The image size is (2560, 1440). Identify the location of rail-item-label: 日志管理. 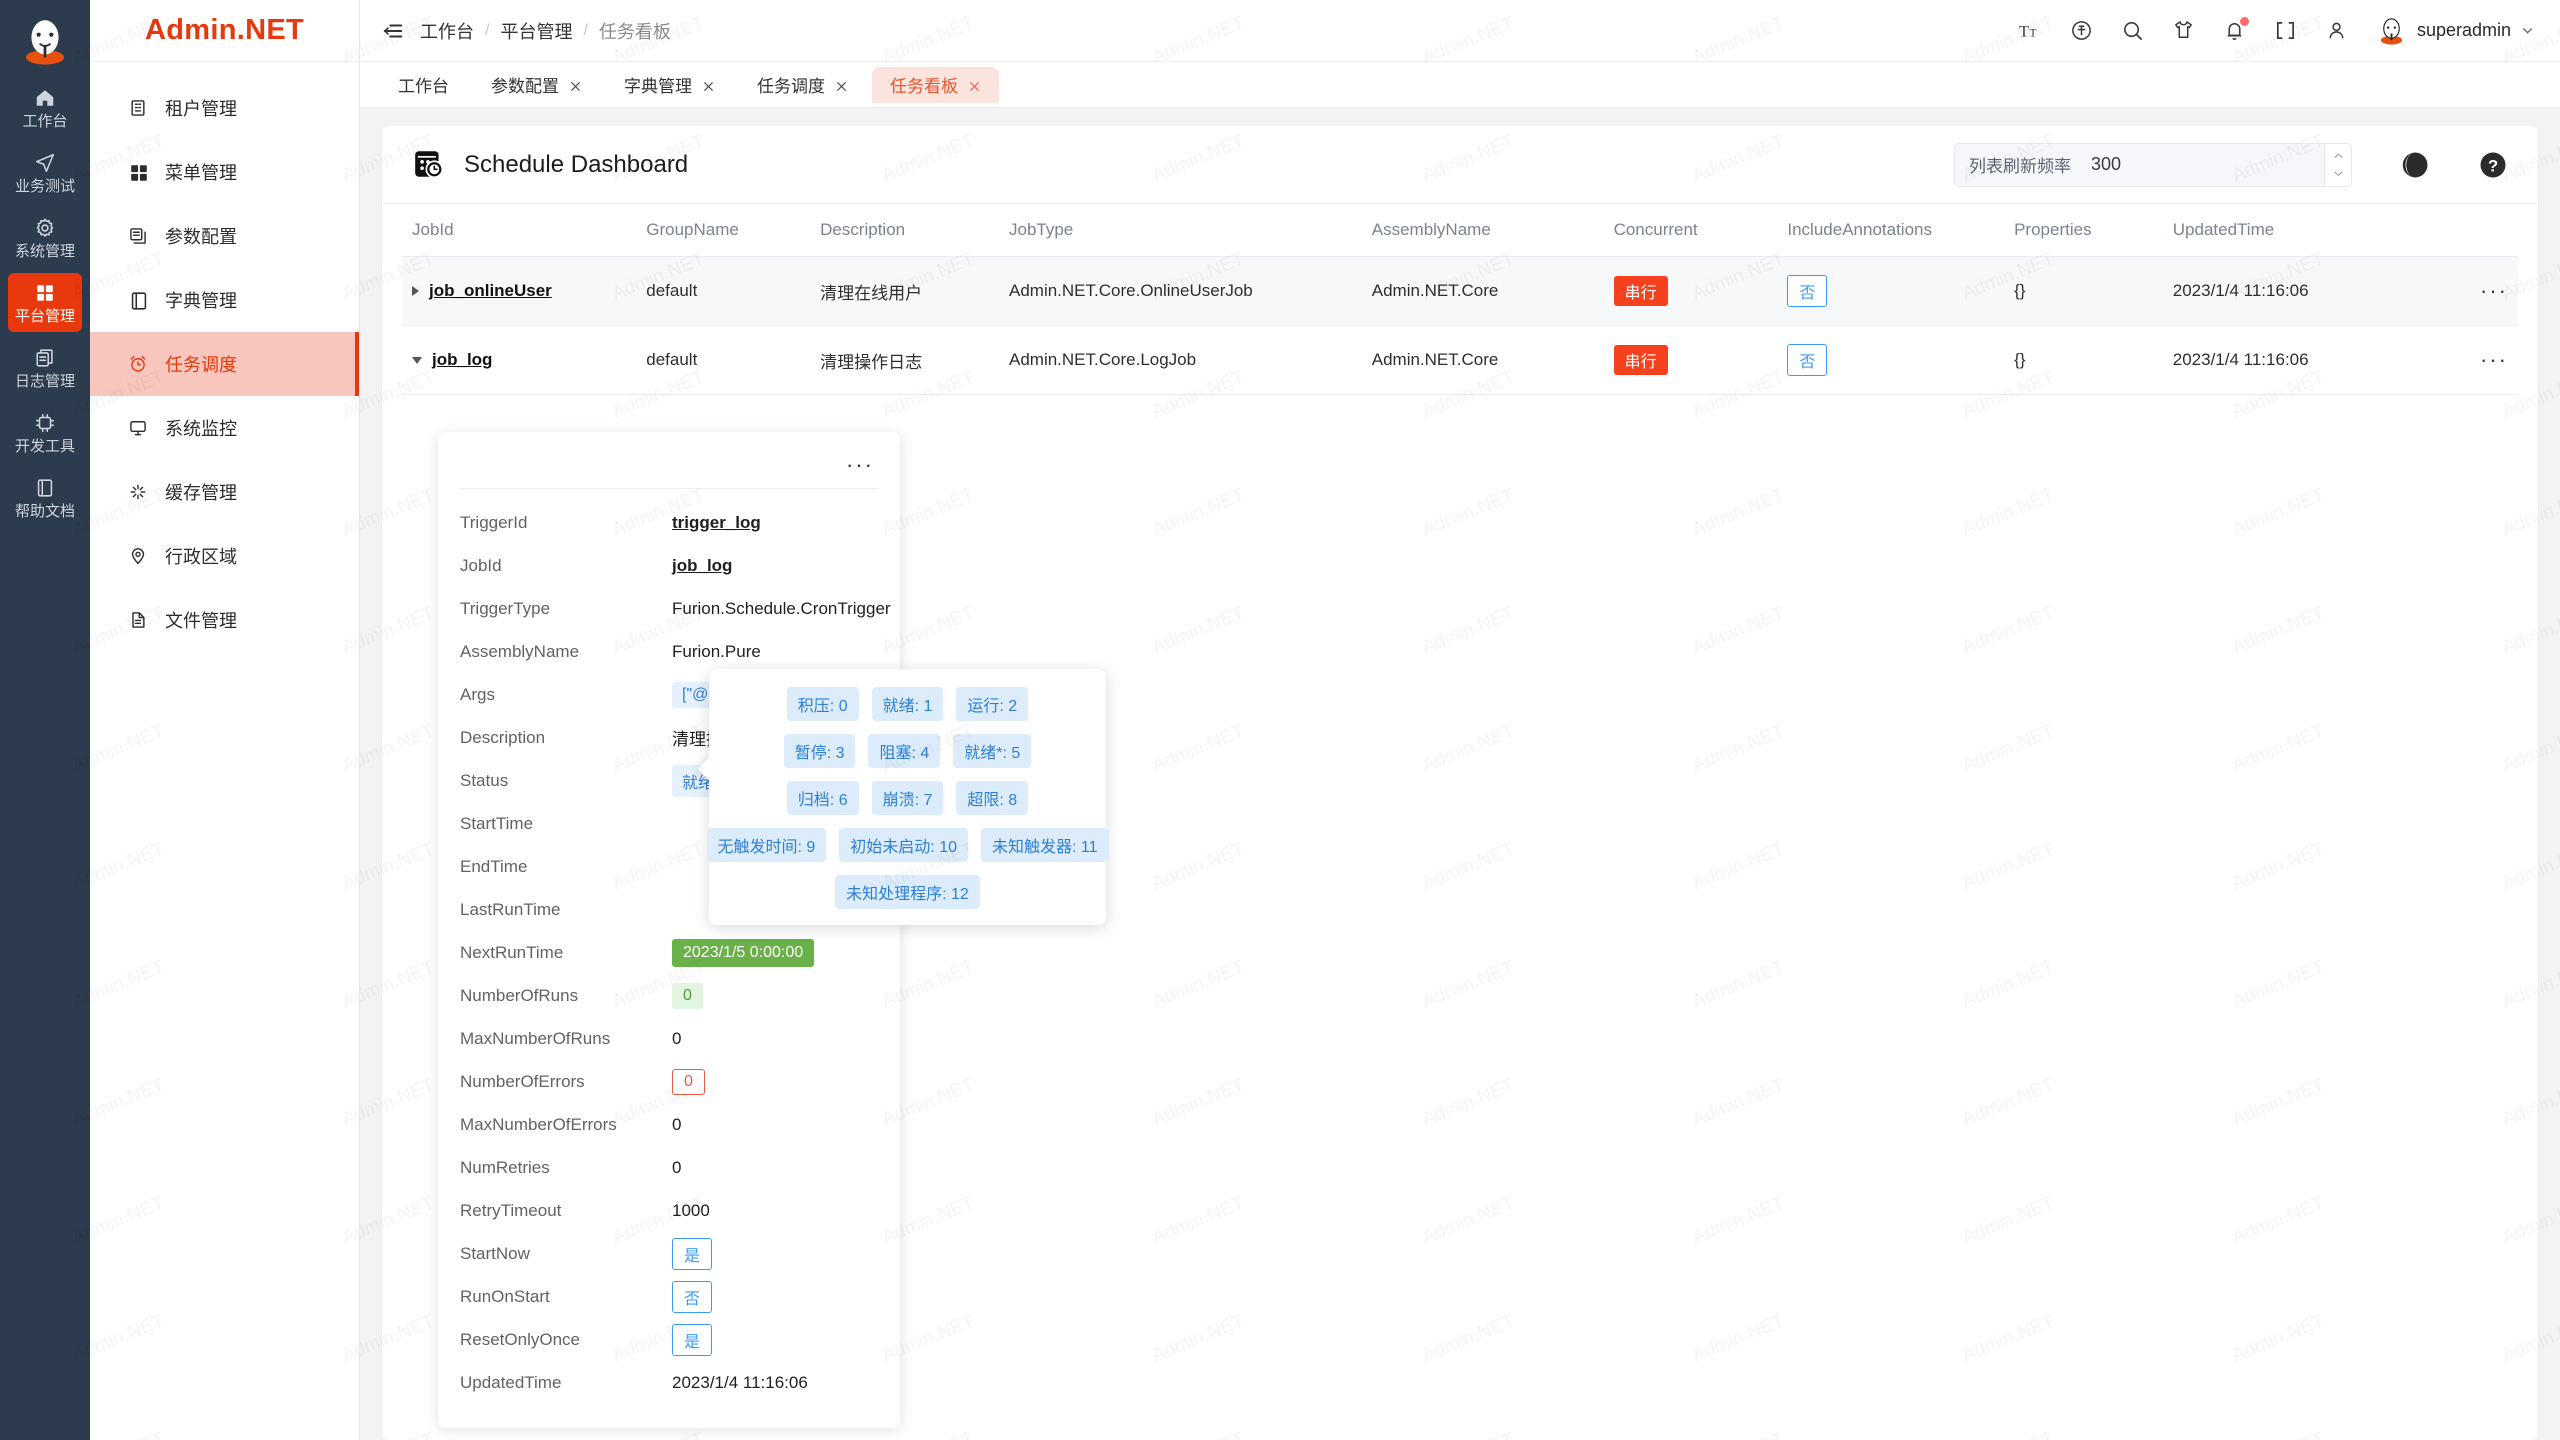
(44, 381).